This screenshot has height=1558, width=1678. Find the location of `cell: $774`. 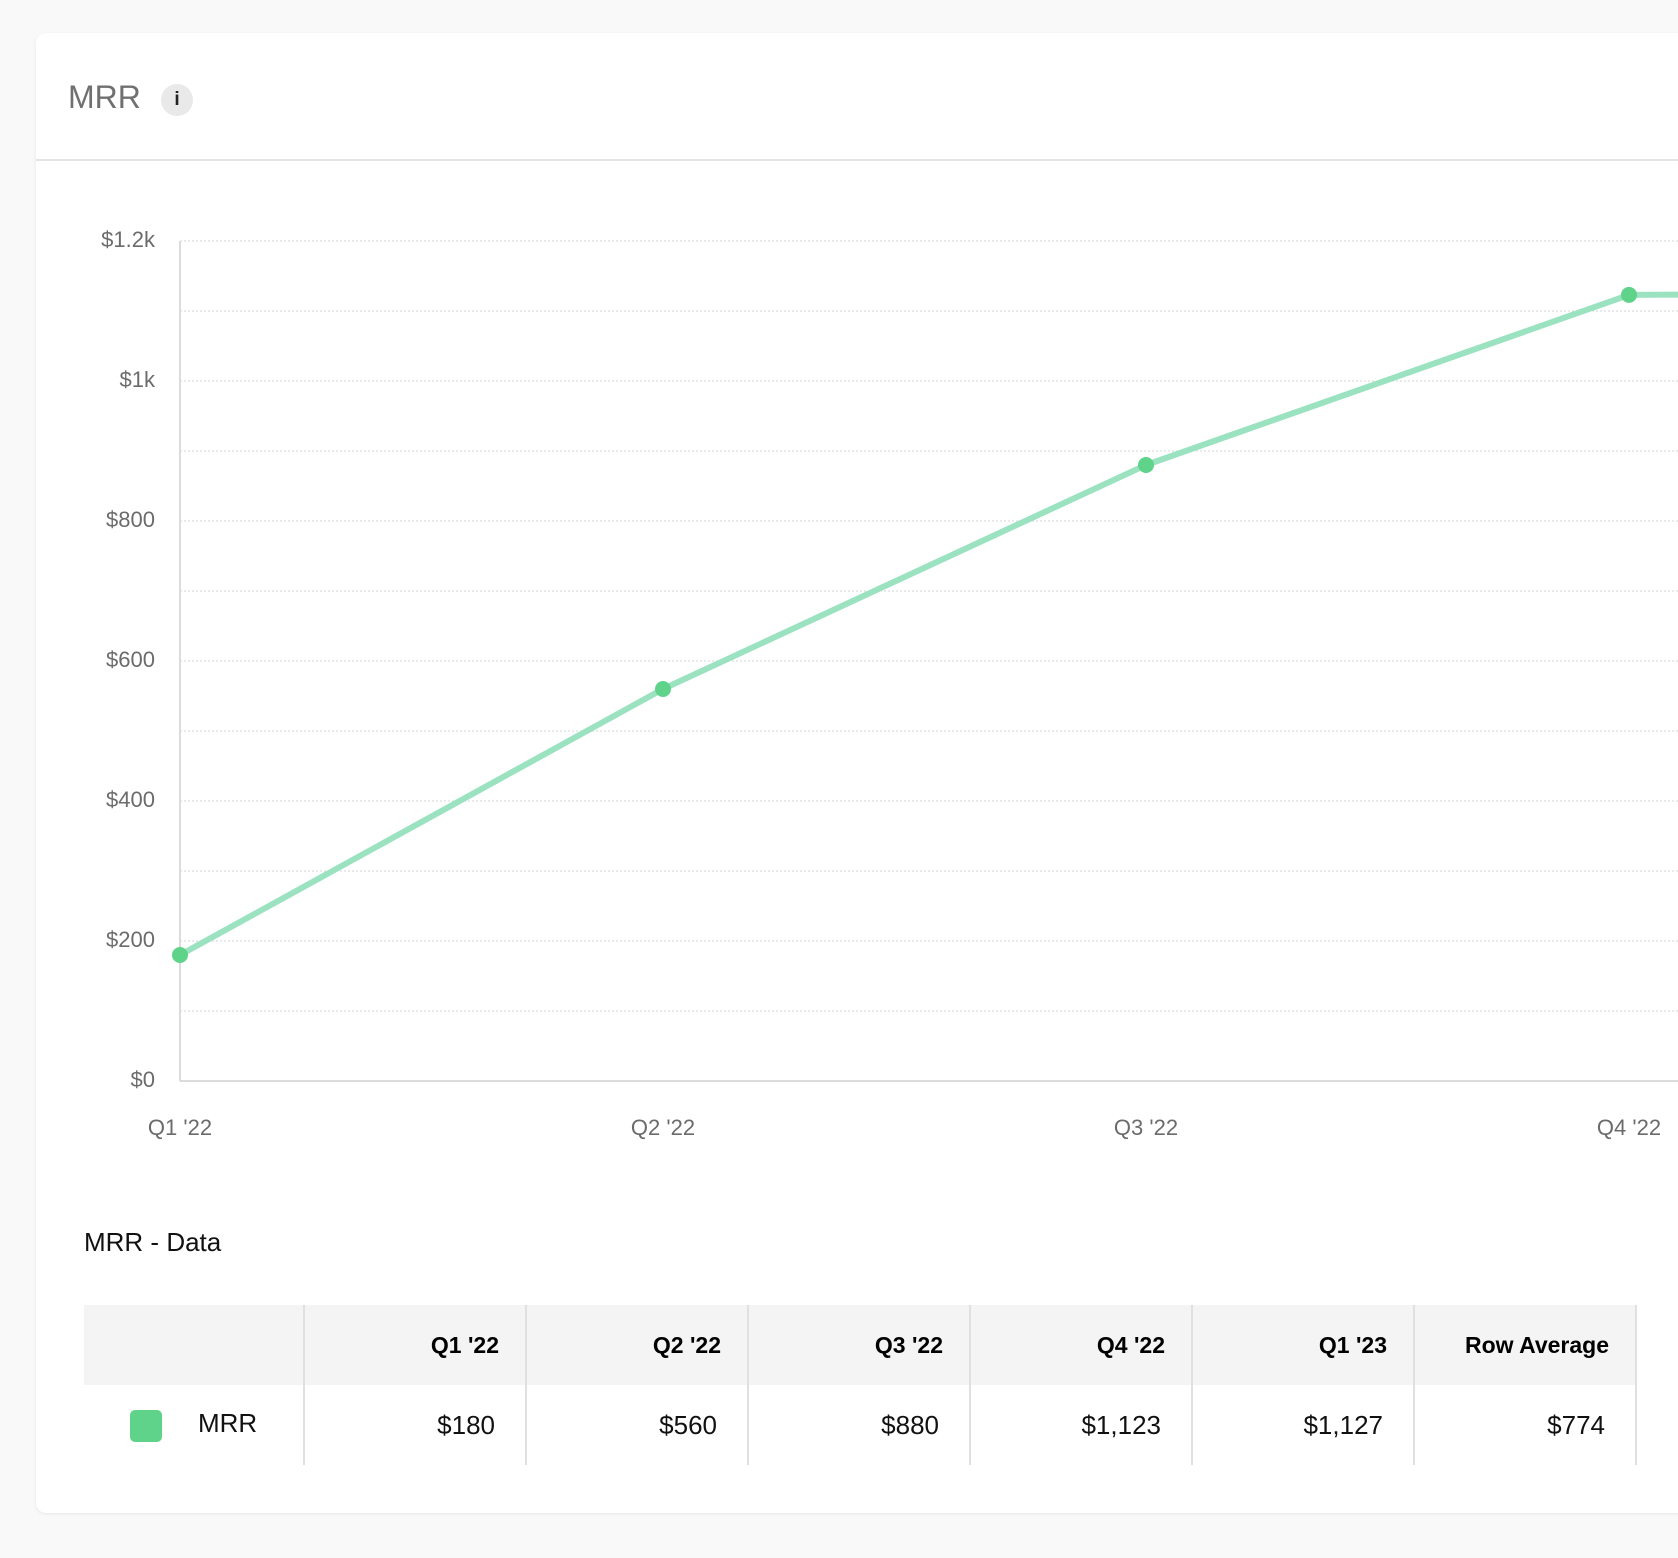

cell: $774 is located at coordinates (1525, 1425).